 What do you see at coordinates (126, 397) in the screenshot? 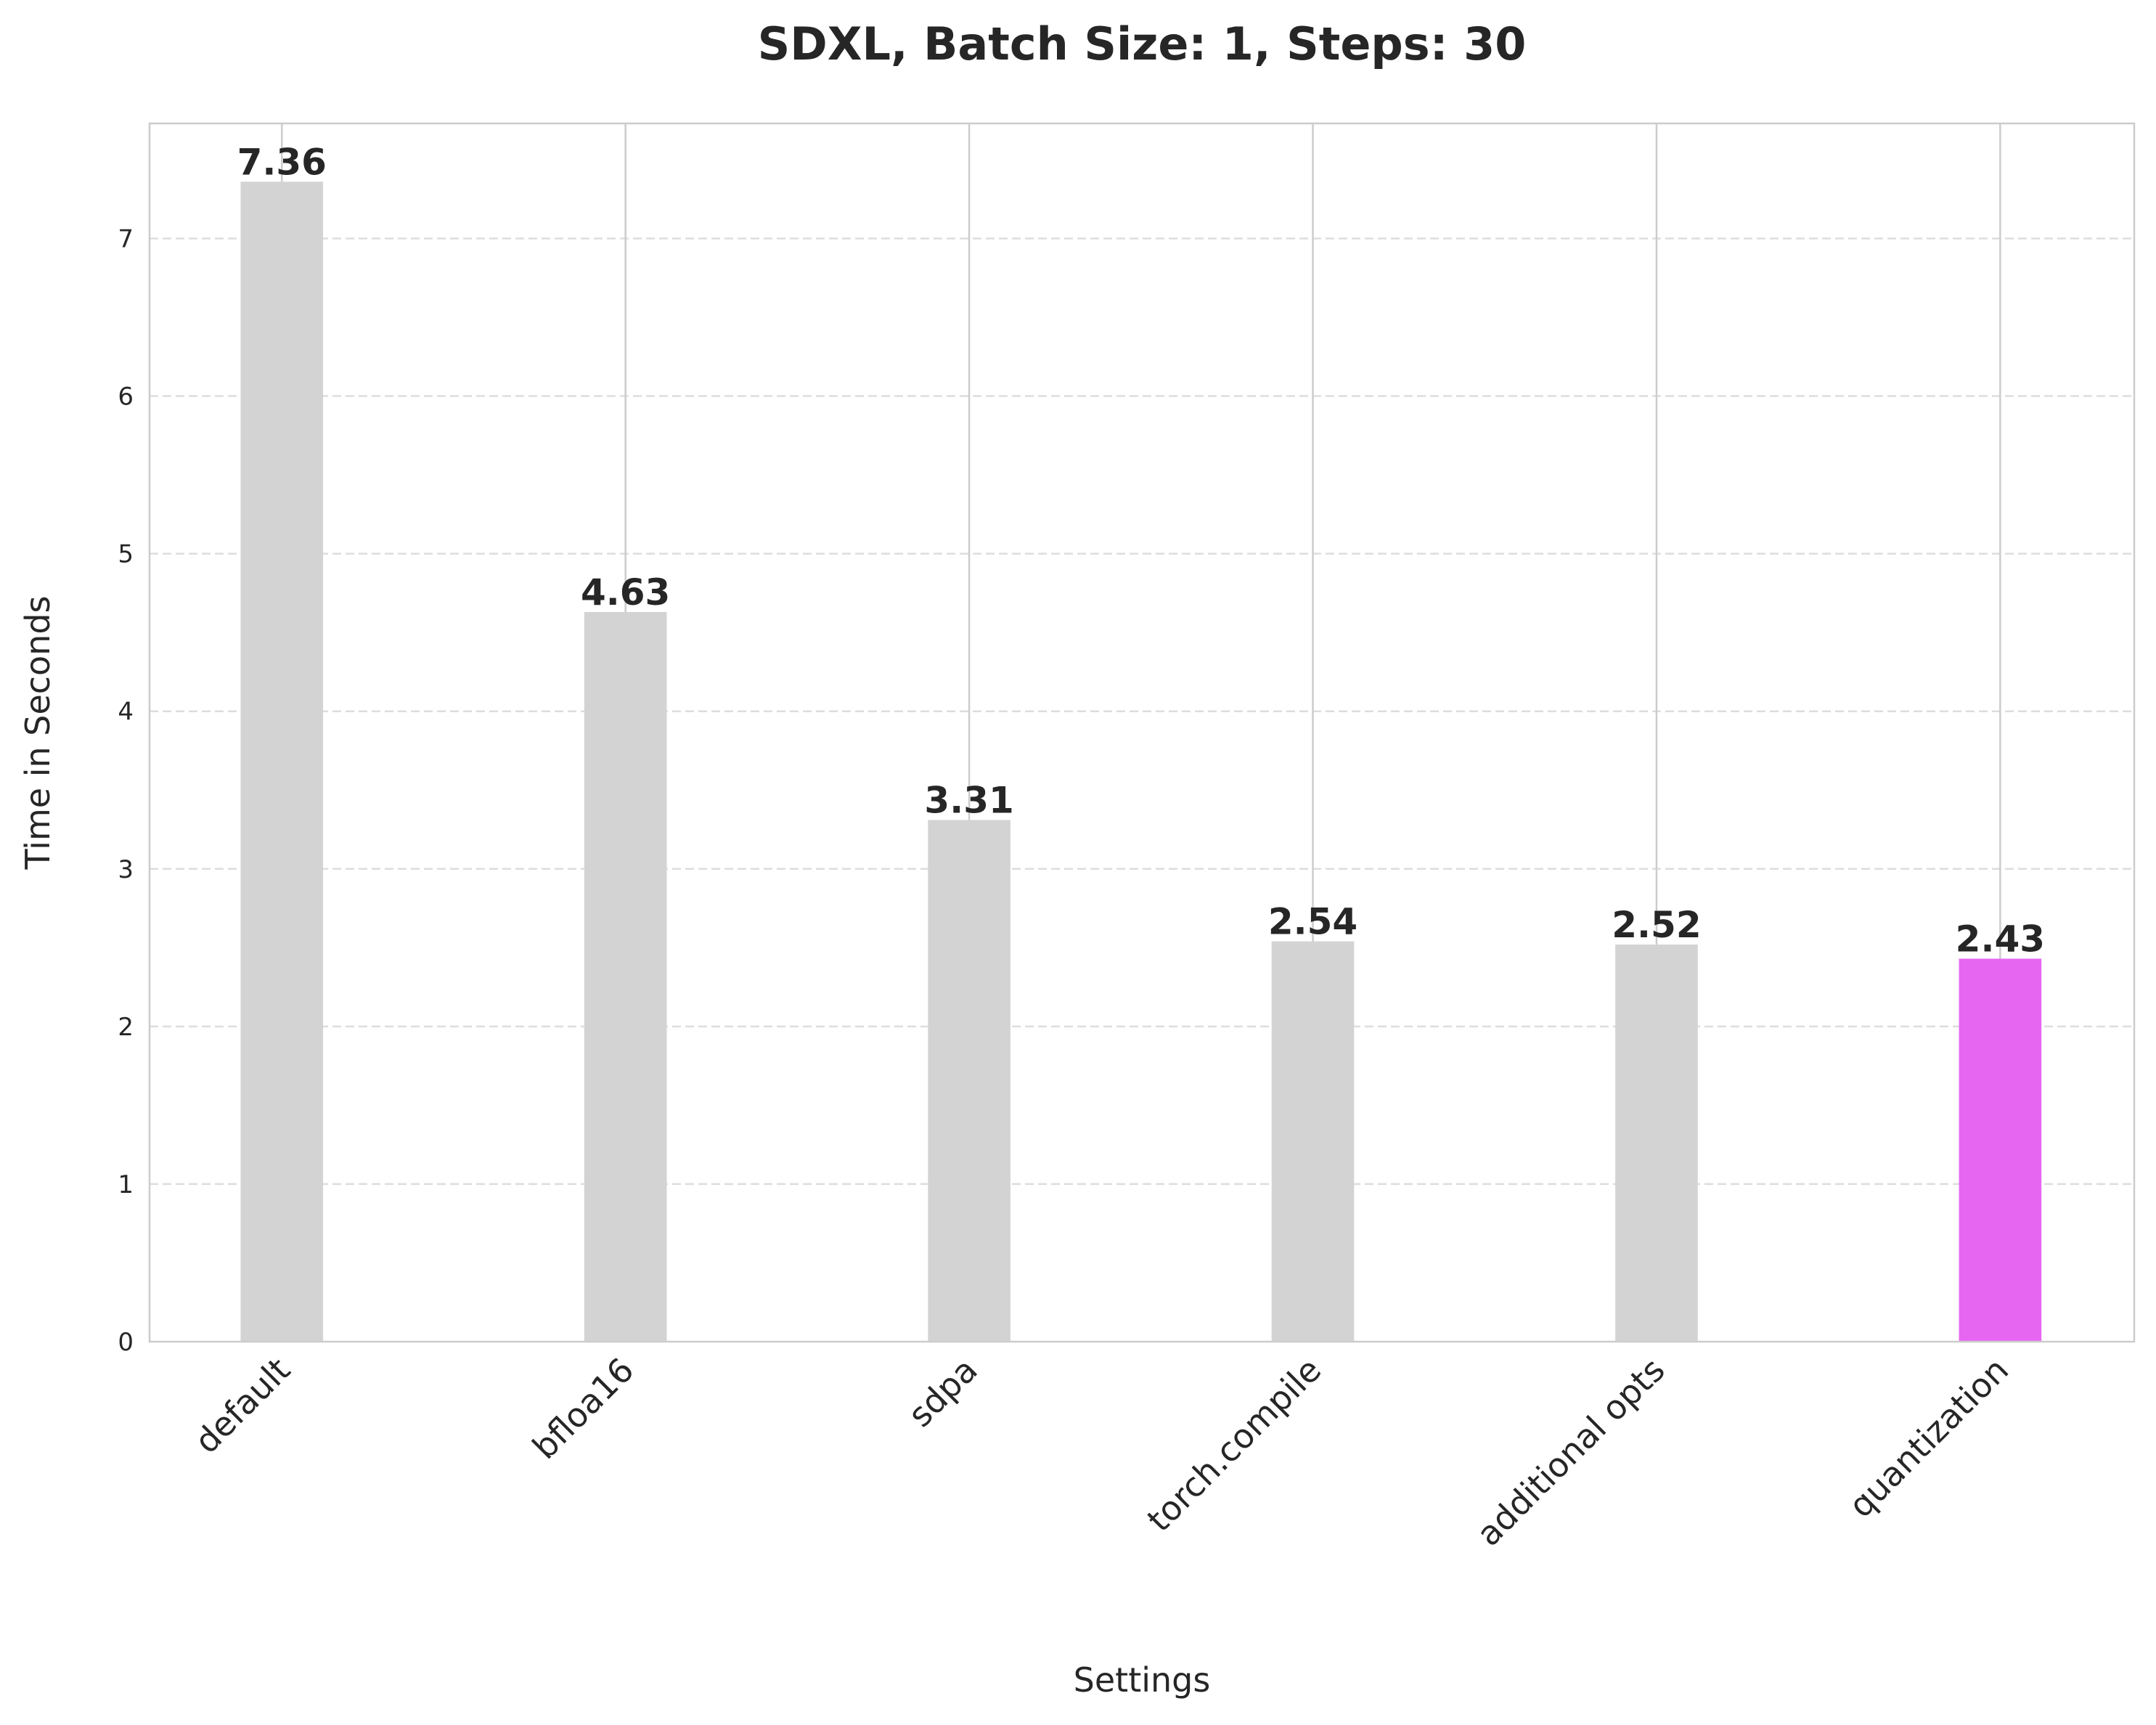
I see `y-tick-label: 6` at bounding box center [126, 397].